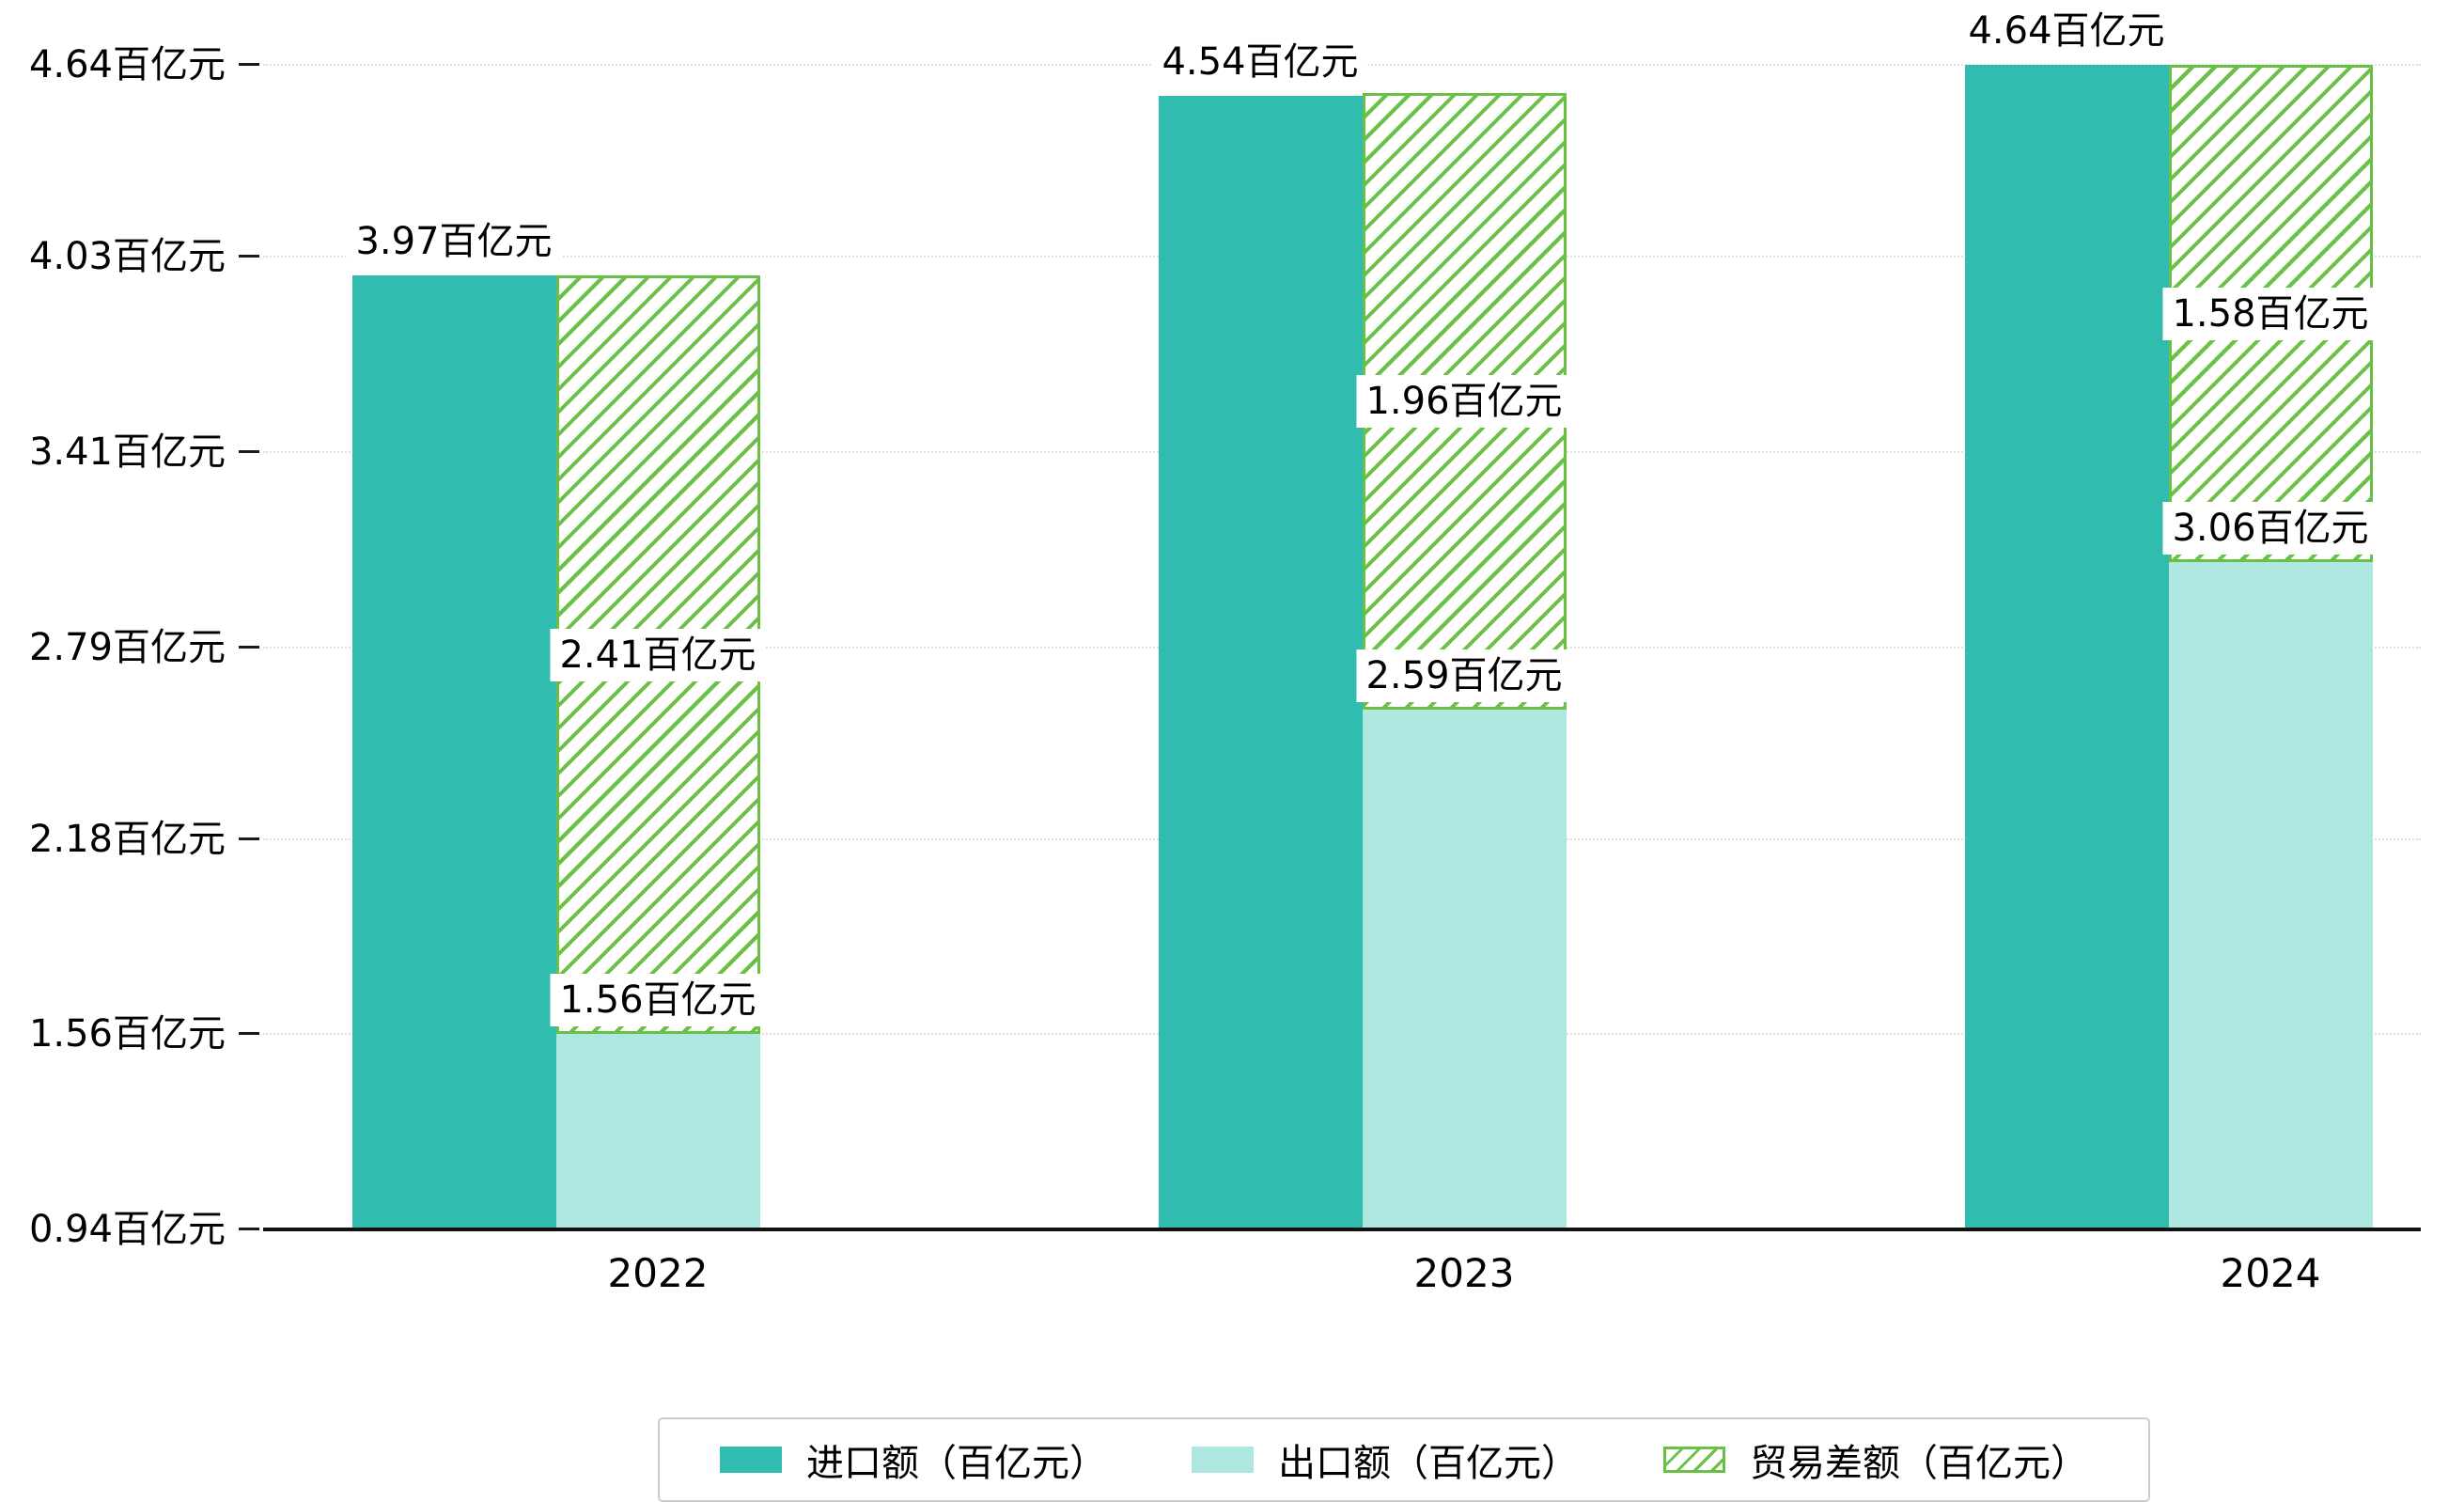 This screenshot has width=2464, height=1502. Describe the element at coordinates (1464, 676) in the screenshot. I see `value-label-export-2023: 2.59百亿元` at that location.